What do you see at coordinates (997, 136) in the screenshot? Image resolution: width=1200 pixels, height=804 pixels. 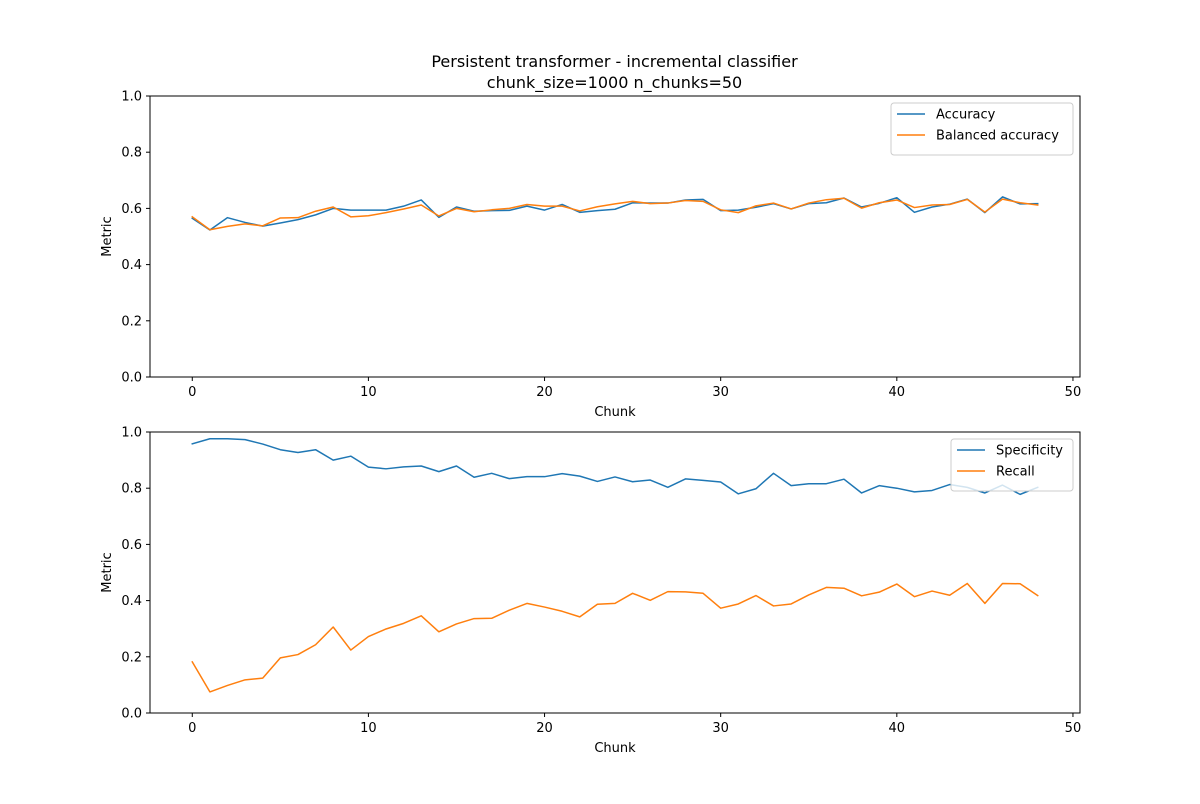 I see `legend-label: Balanced accuracy` at bounding box center [997, 136].